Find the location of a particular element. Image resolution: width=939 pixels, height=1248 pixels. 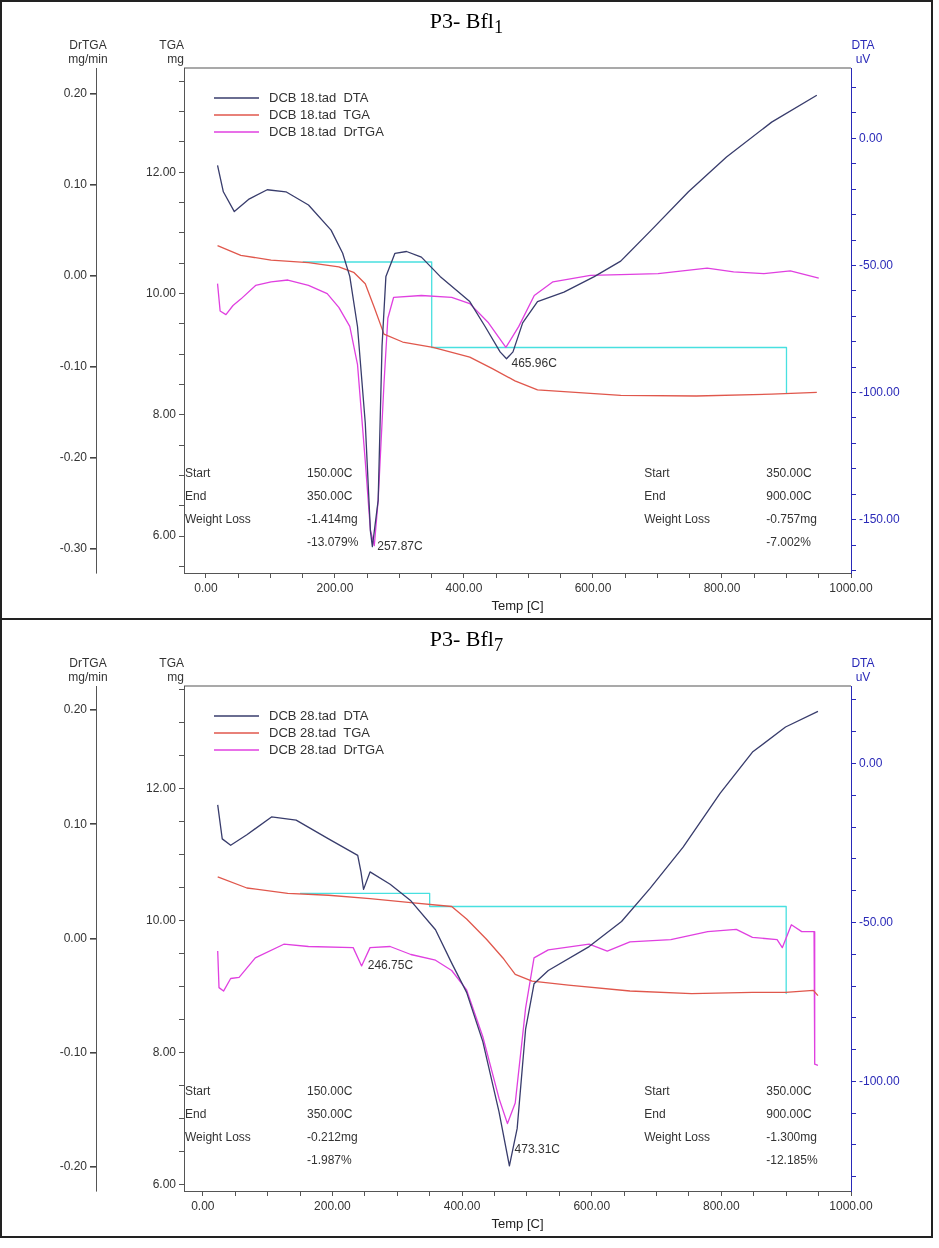

annotation: 257.87C is located at coordinates (400, 545).